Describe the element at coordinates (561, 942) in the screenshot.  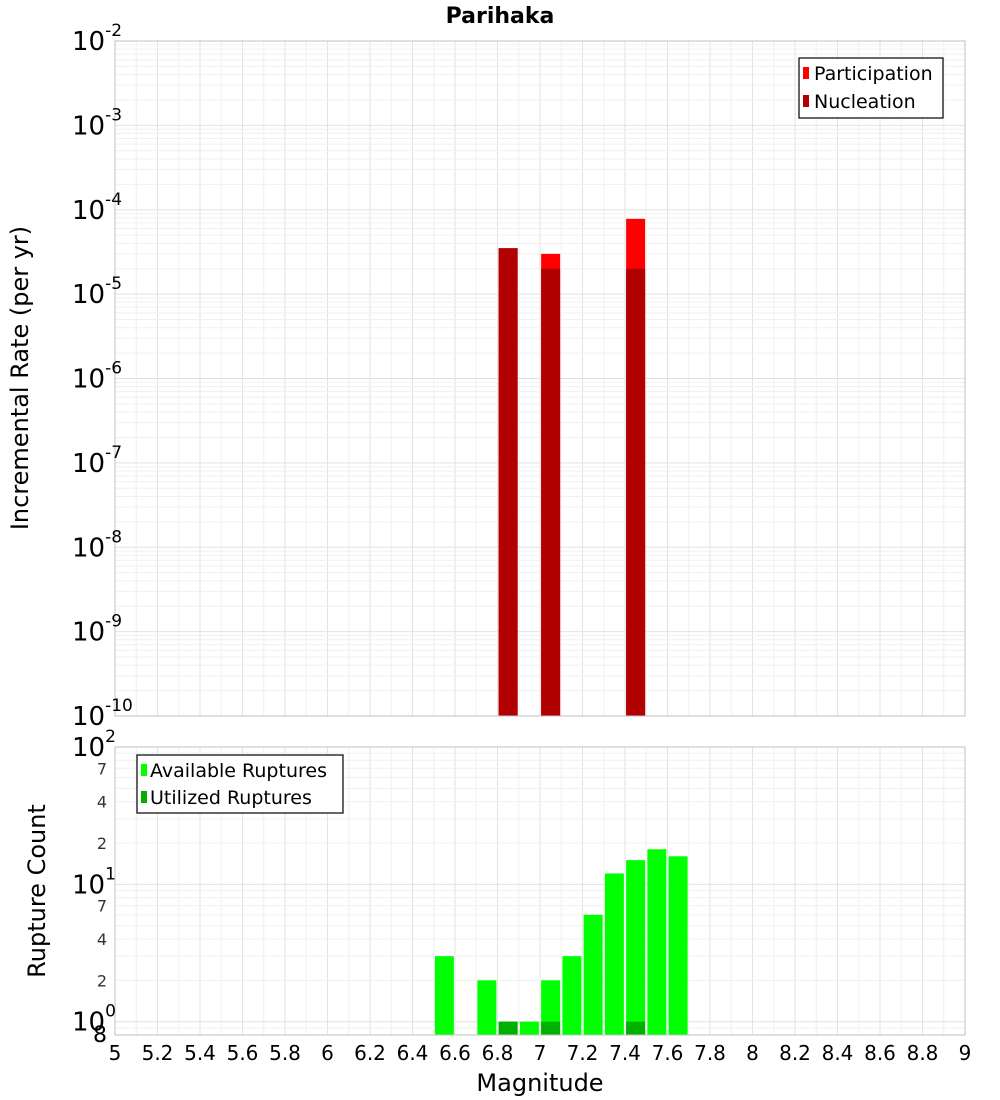
I see `bottom-bars` at that location.